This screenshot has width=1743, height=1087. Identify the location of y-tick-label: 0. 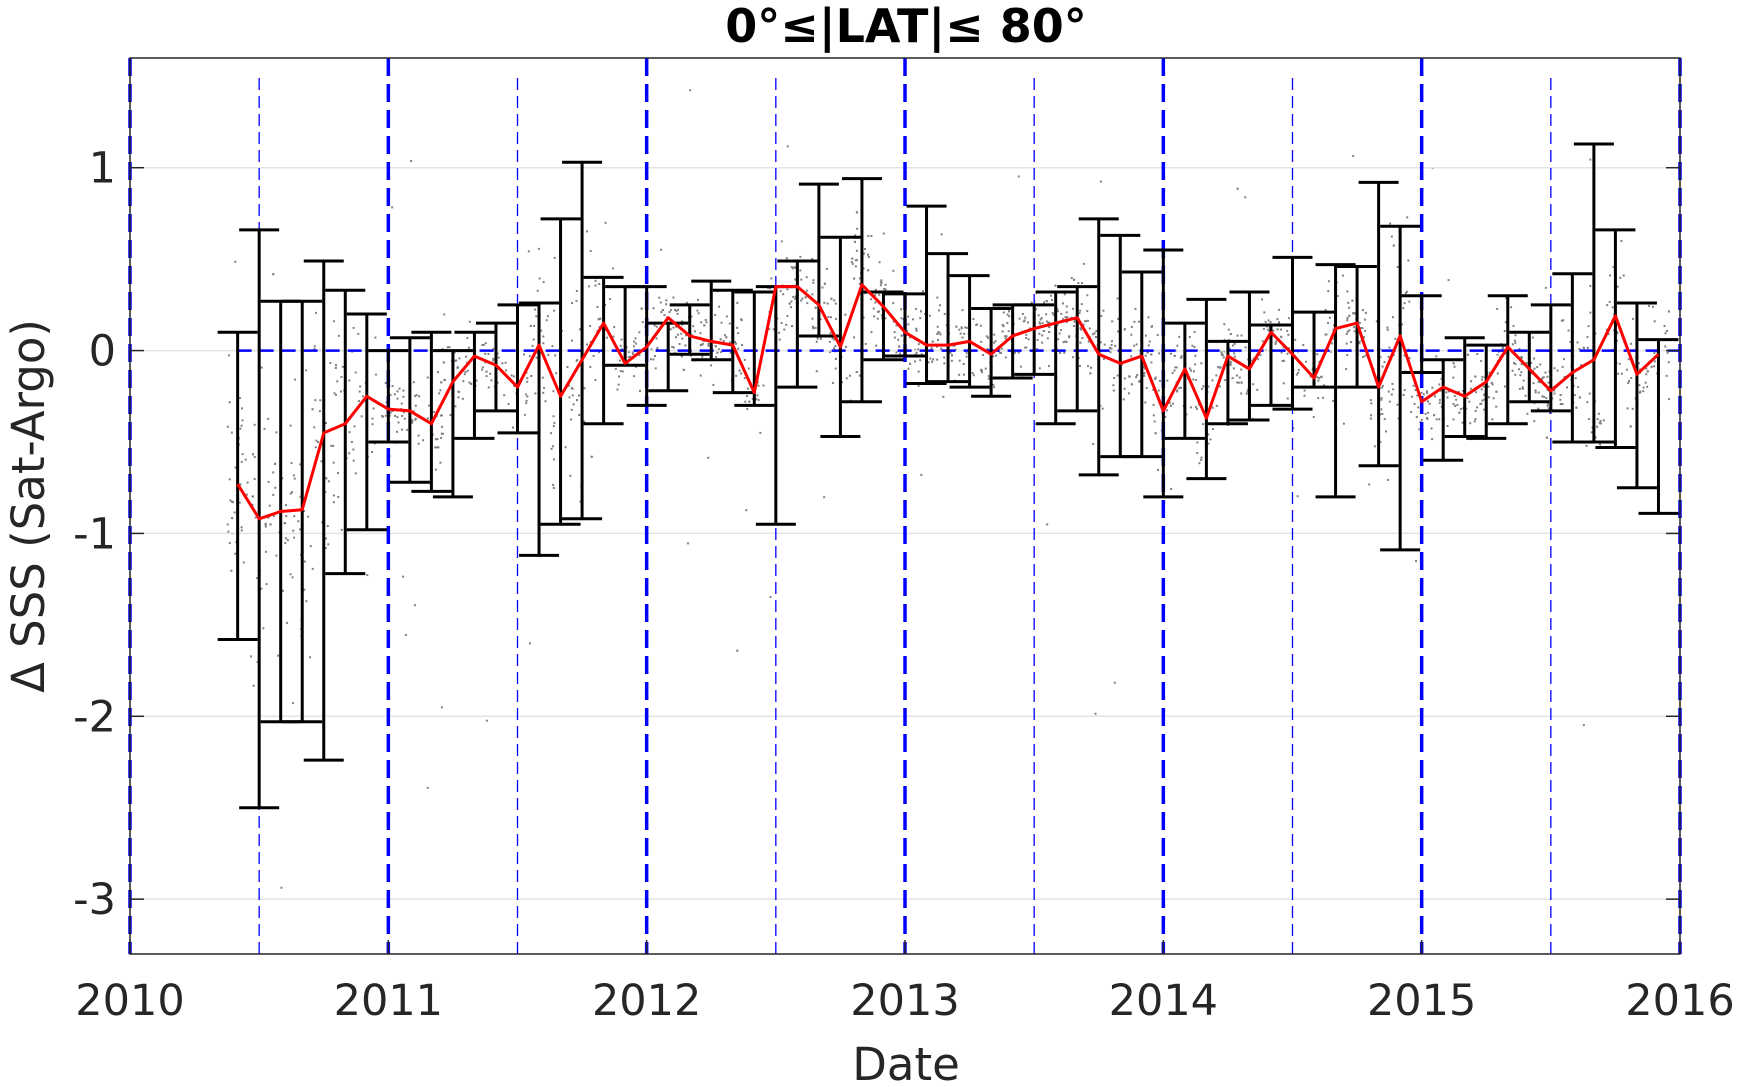
(102, 352).